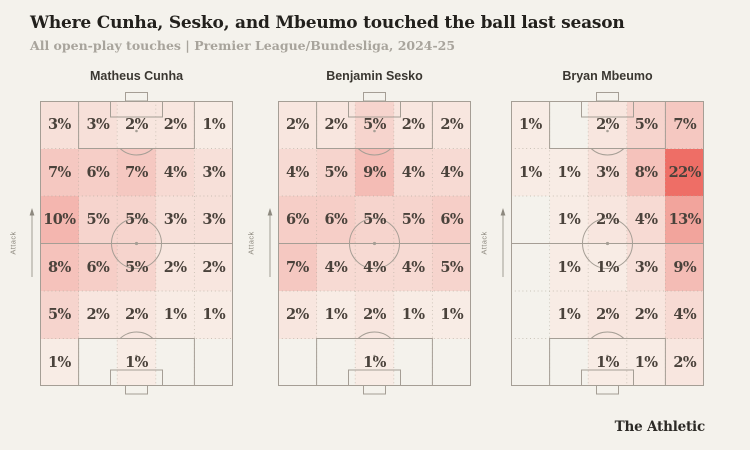 Image resolution: width=750 pixels, height=450 pixels. I want to click on heat-cell: 3%, so click(213, 172).